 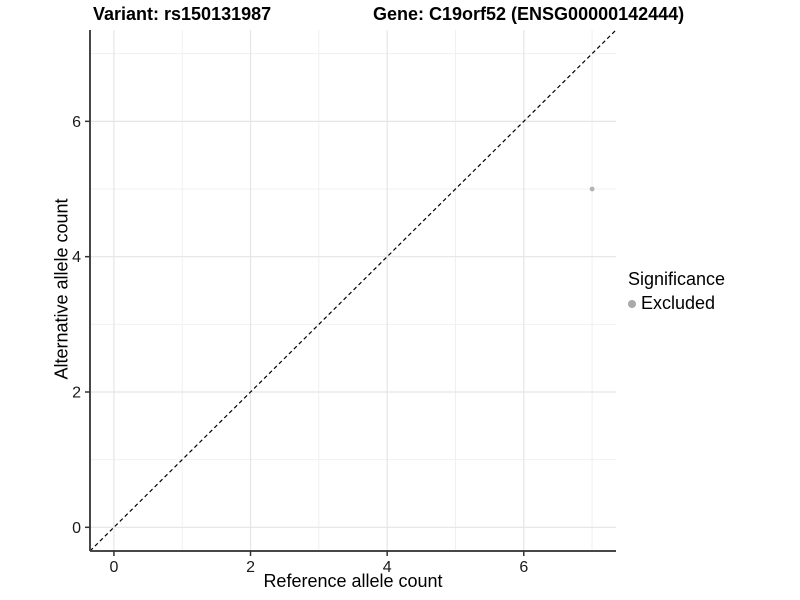 What do you see at coordinates (632, 303) in the screenshot?
I see `legend-point-icon` at bounding box center [632, 303].